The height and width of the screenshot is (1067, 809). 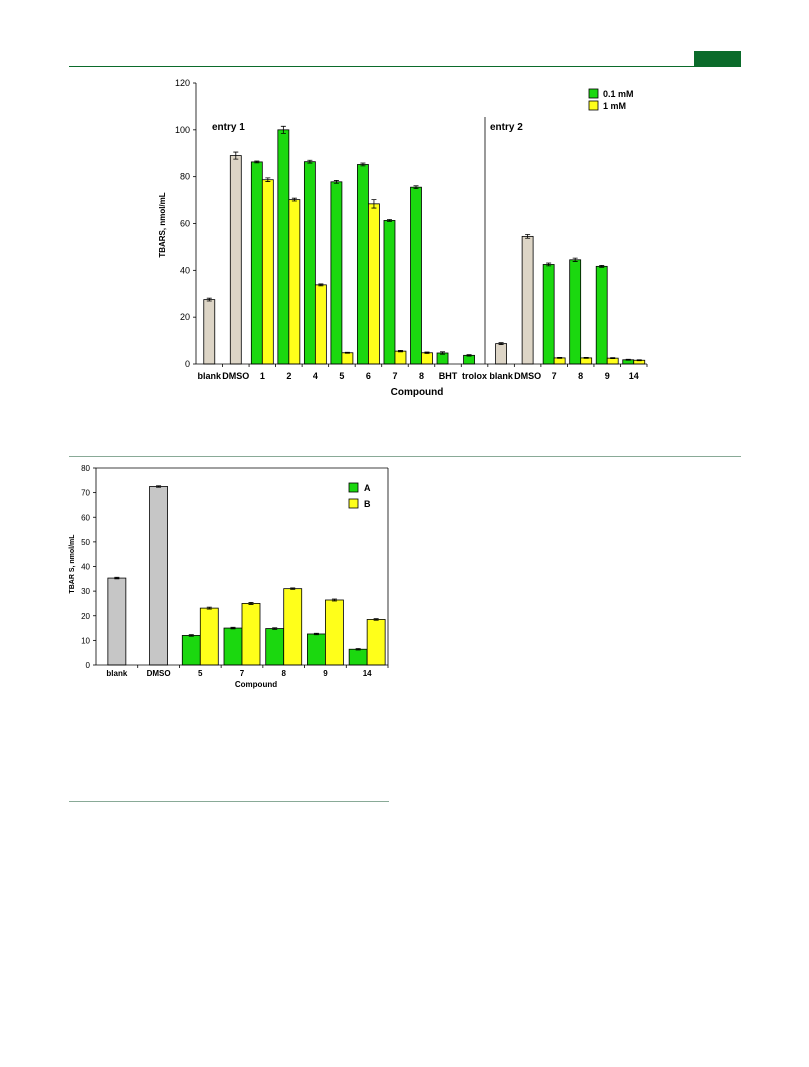 What do you see at coordinates (717, 58) in the screenshot?
I see `header-tab-badge` at bounding box center [717, 58].